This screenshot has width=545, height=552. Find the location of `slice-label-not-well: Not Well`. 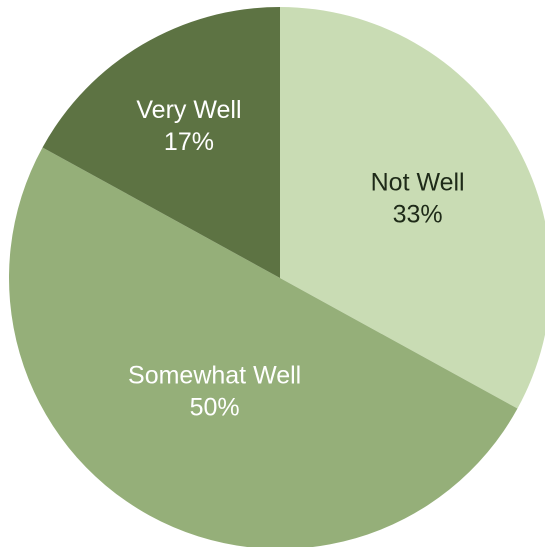

slice-label-not-well: Not Well is located at coordinates (418, 183).